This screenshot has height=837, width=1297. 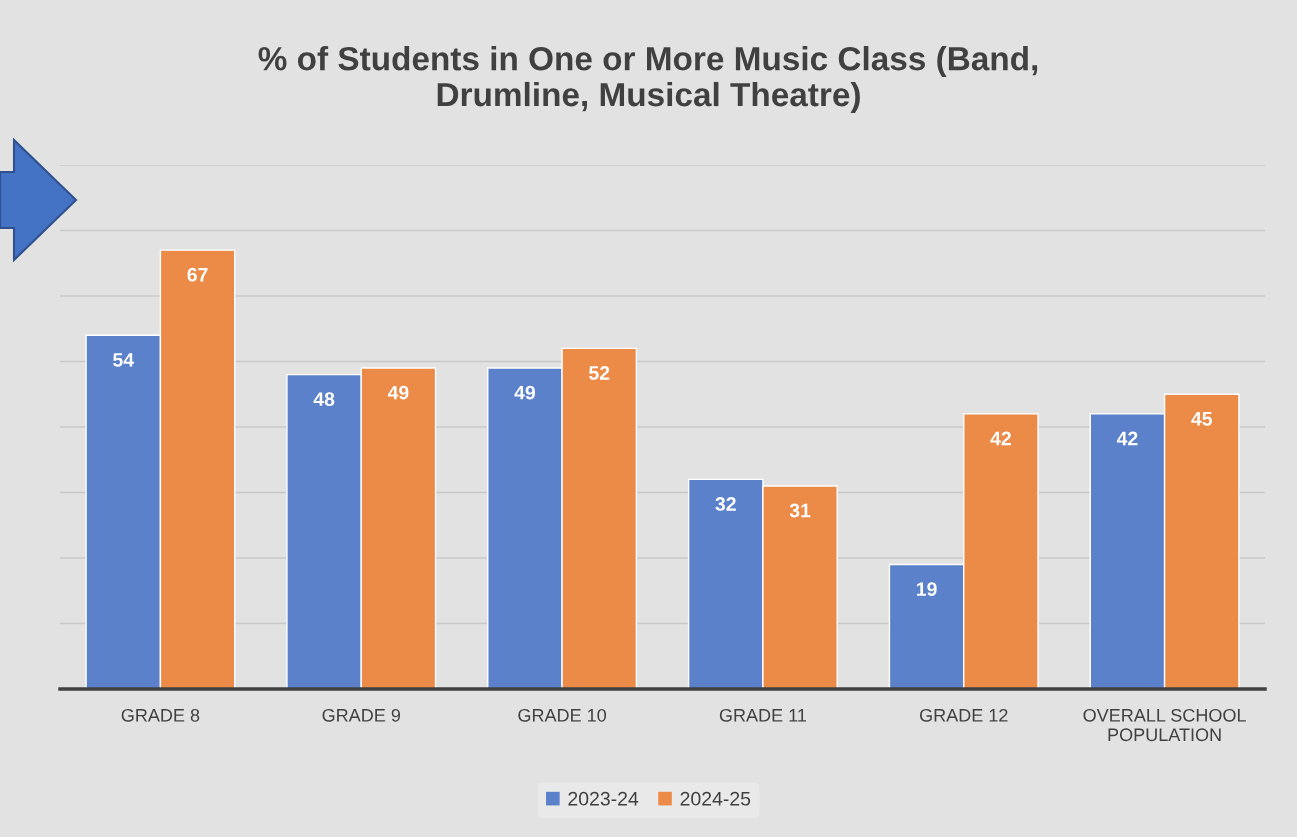 I want to click on data-label: 31, so click(x=800, y=510).